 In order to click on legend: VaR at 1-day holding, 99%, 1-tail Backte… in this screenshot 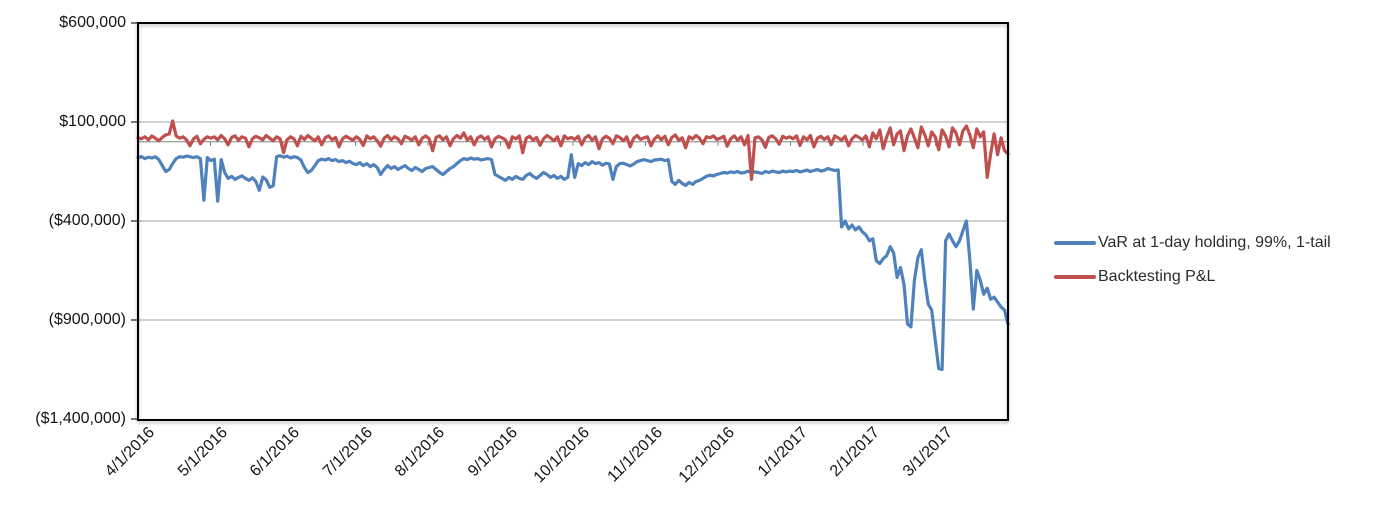, I will do `click(1192, 260)`.